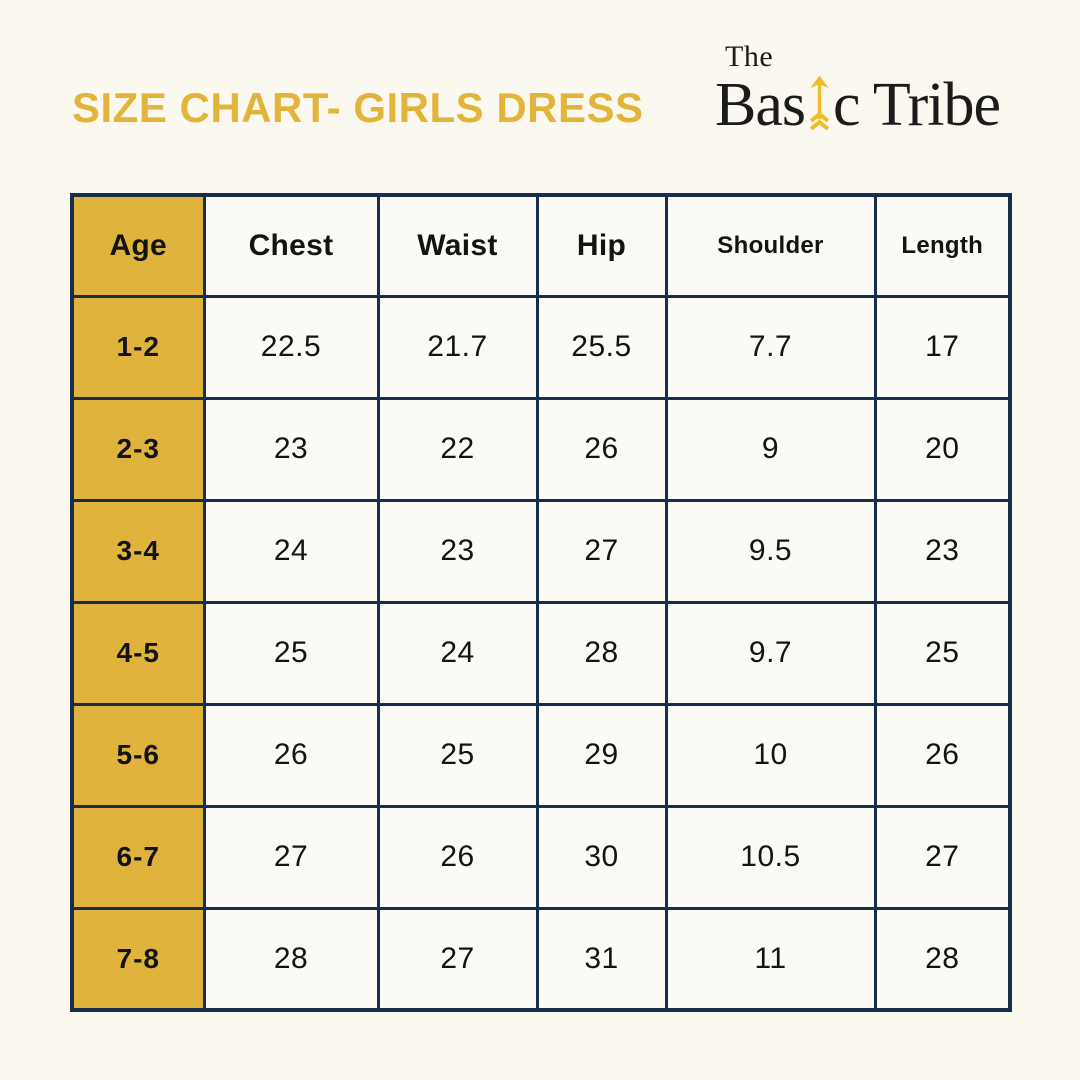  What do you see at coordinates (138, 653) in the screenshot?
I see `age-cell: 4-5` at bounding box center [138, 653].